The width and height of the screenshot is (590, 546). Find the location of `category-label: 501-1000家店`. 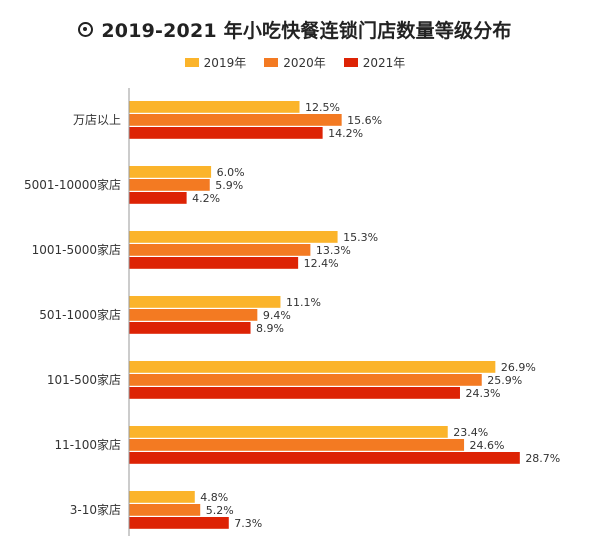

category-label: 501-1000家店 is located at coordinates (80, 314).